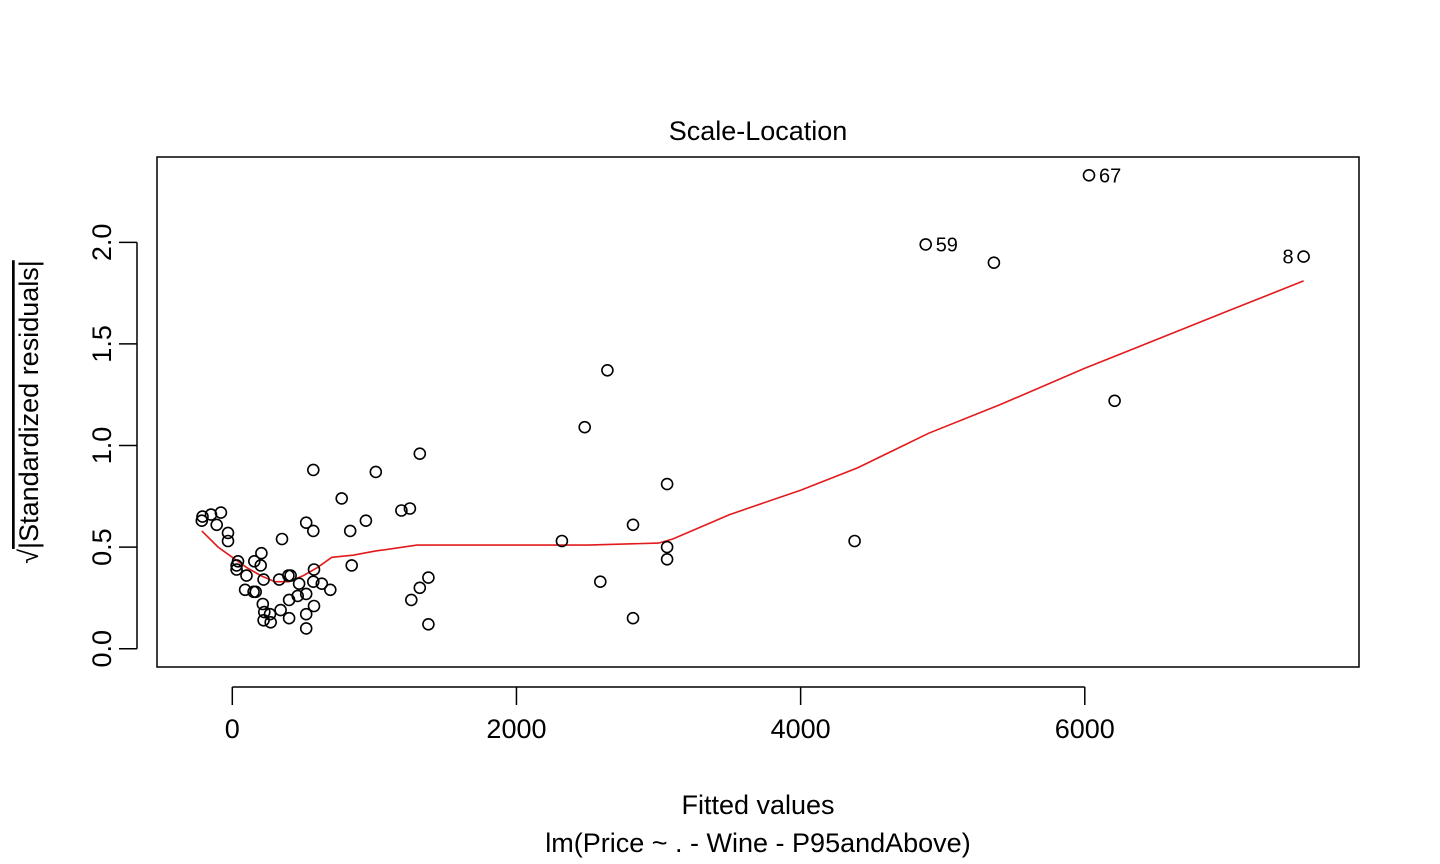  What do you see at coordinates (801, 729) in the screenshot?
I see `x-tick-label: 4000` at bounding box center [801, 729].